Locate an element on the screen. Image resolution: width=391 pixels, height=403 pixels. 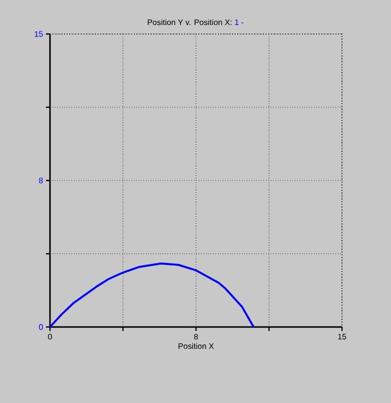
line-series is located at coordinates (152, 295).